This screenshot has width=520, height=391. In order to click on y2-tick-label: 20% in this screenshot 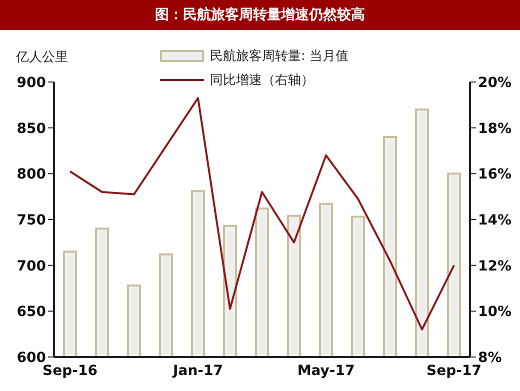, I will do `click(495, 82)`.